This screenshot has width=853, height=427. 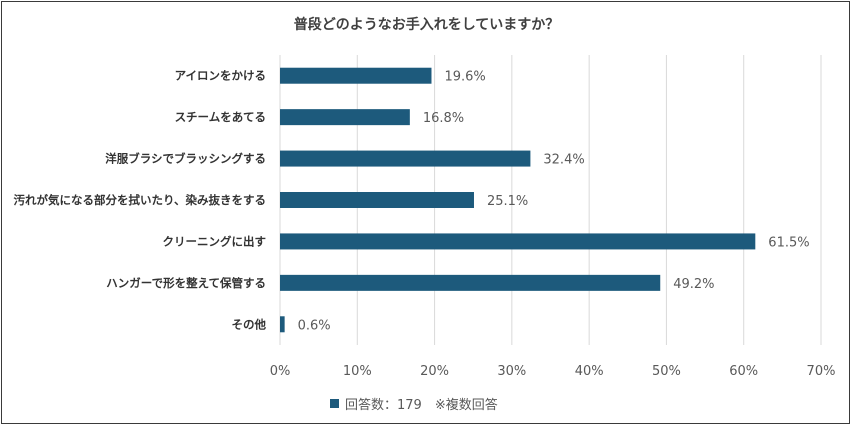 What do you see at coordinates (139, 200) in the screenshot?
I see `category-label: 汚れが気になる部分を拭いたり、染み抜きをする` at bounding box center [139, 200].